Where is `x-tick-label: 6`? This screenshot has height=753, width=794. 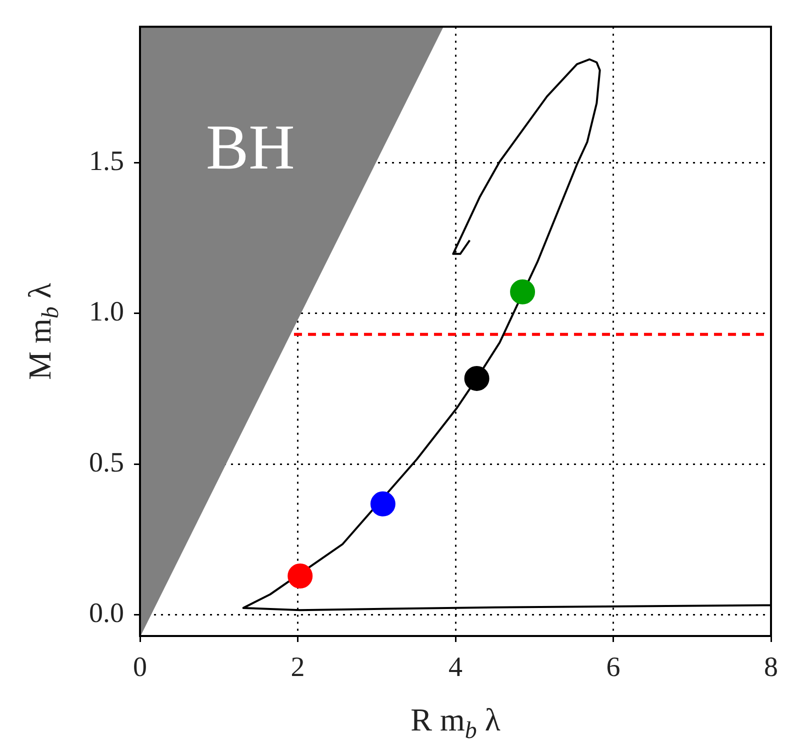
x-tick-label: 6 is located at coordinates (613, 668).